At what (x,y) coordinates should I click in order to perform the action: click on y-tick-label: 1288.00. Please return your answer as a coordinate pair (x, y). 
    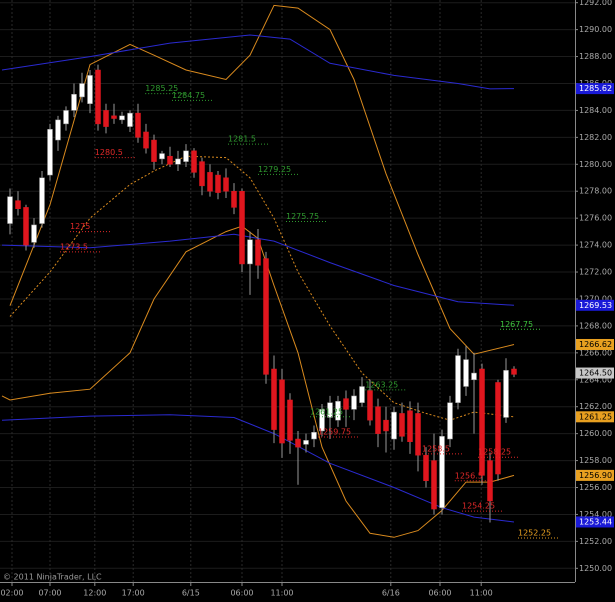
    Looking at the image, I should click on (595, 56).